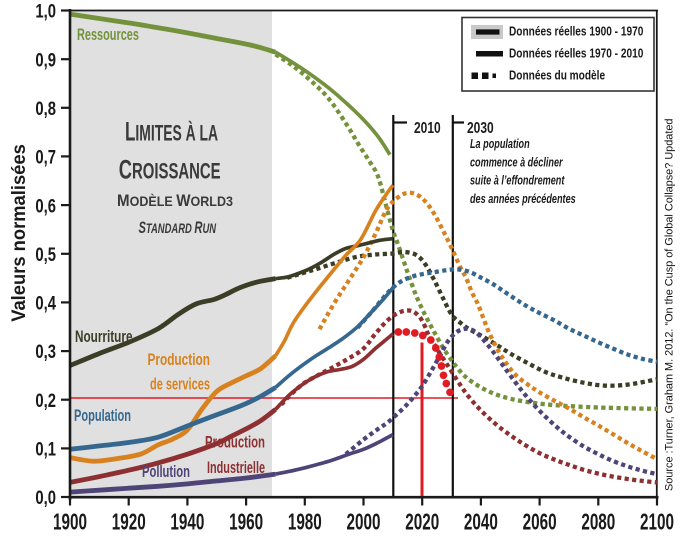 This screenshot has width=681, height=545. I want to click on svg-text: Nourriture, so click(103, 337).